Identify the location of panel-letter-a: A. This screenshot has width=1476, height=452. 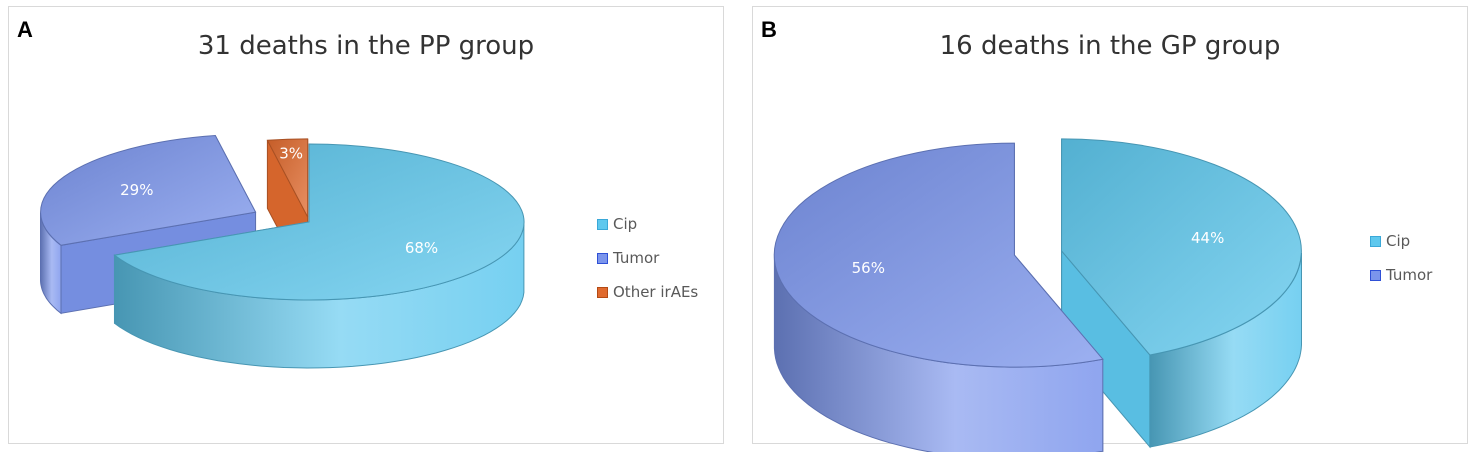
(25, 29).